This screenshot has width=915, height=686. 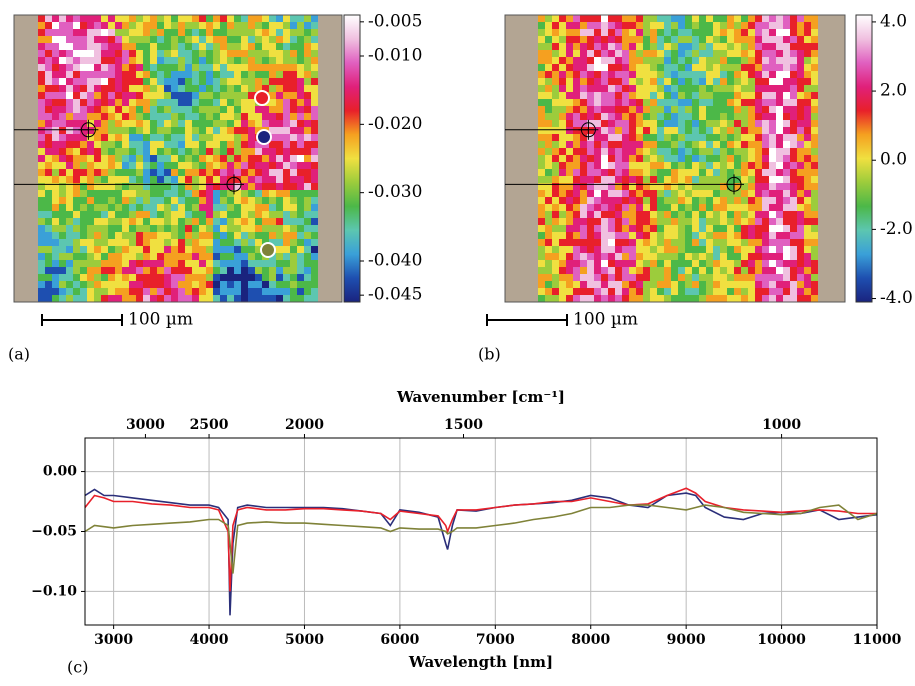 What do you see at coordinates (463, 425) in the screenshot?
I see `x2-tick-label: 1500` at bounding box center [463, 425].